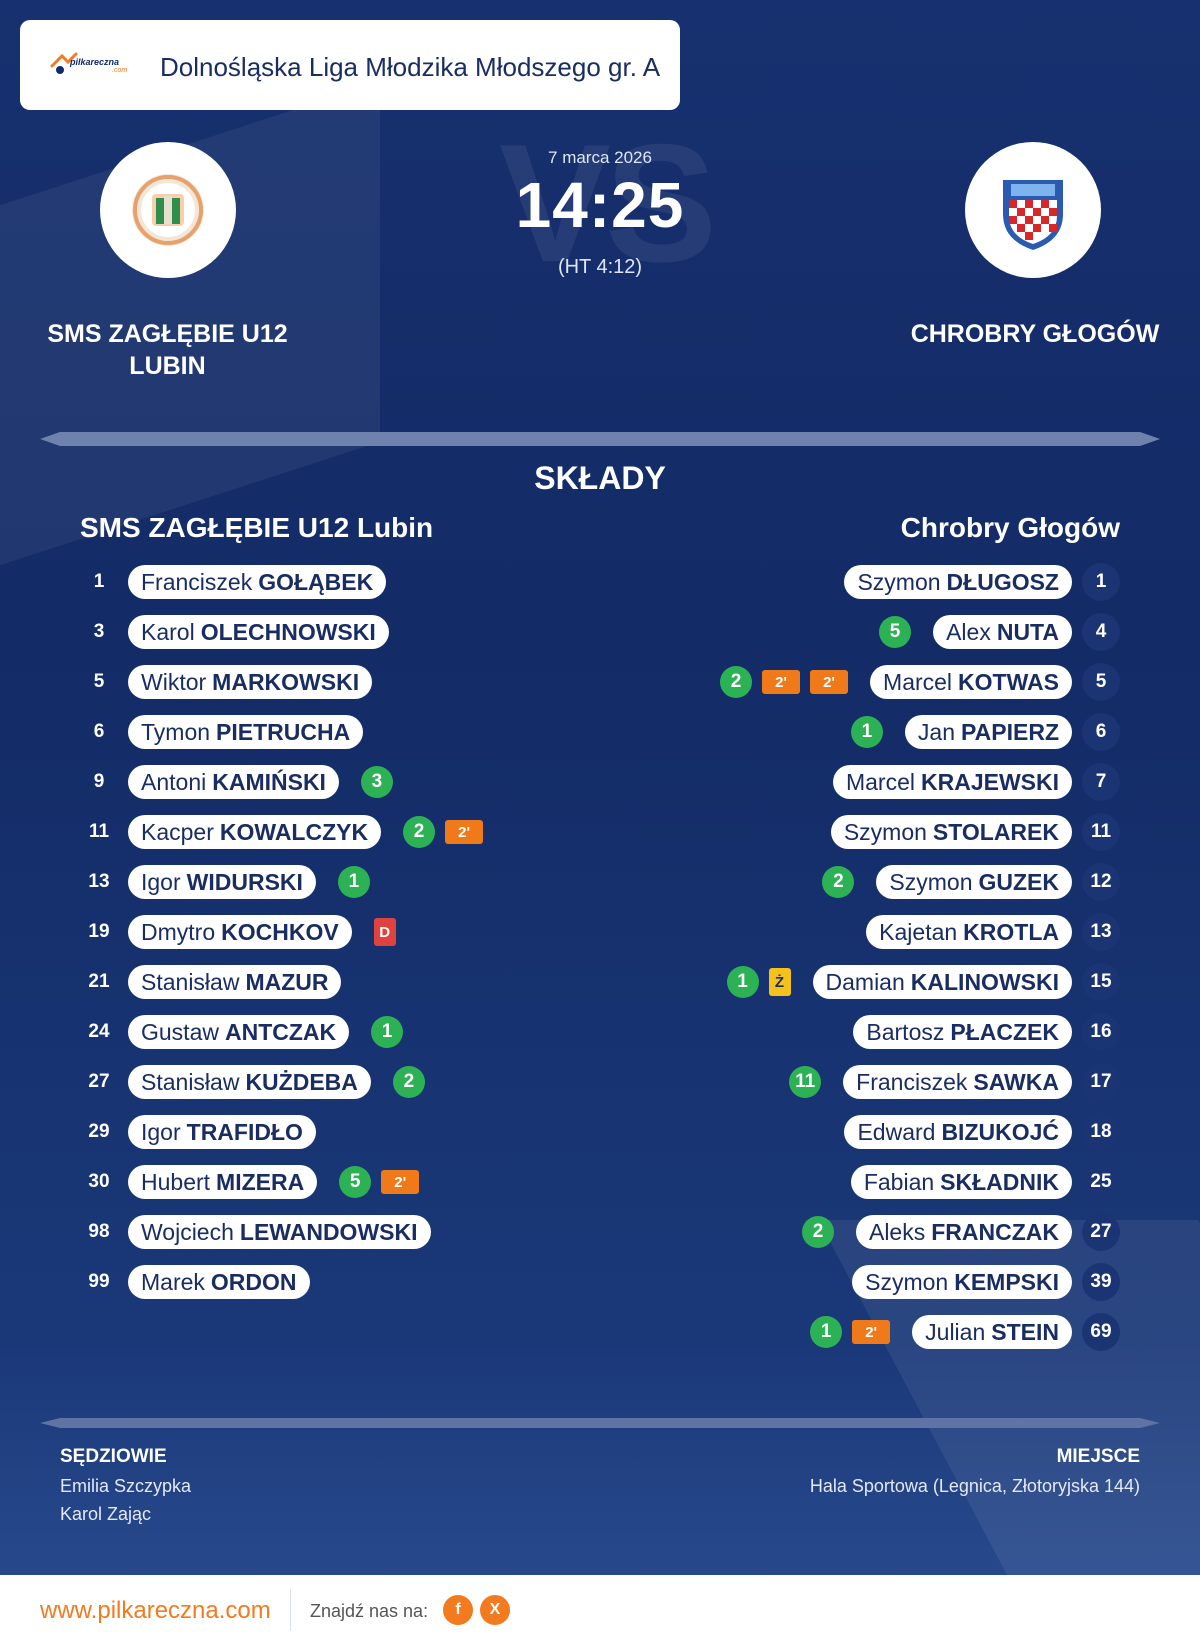  Describe the element at coordinates (222, 882) in the screenshot. I see `player-name: Igor WIDURSKI` at that location.